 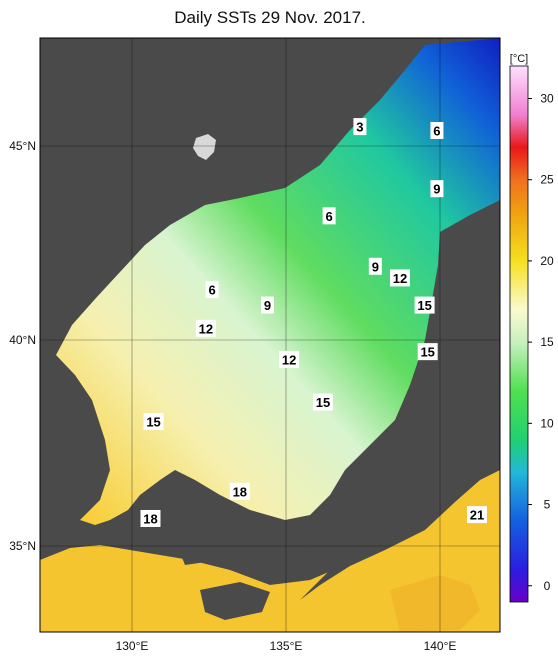 What do you see at coordinates (440, 646) in the screenshot?
I see `lon-tick-140: 140°E` at bounding box center [440, 646].